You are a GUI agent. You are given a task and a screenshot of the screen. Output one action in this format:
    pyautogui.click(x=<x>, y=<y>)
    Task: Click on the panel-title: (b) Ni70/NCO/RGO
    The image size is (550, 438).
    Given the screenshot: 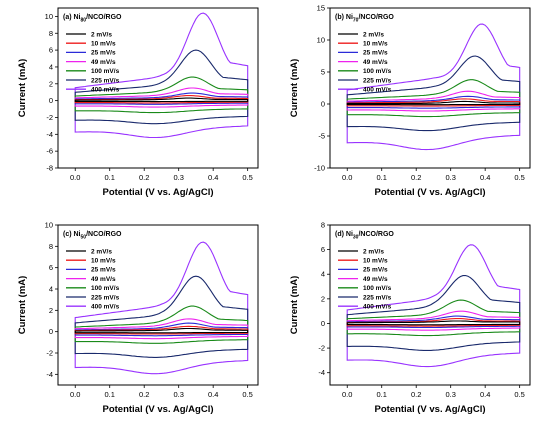 What is the action you would take?
    pyautogui.click(x=364, y=19)
    